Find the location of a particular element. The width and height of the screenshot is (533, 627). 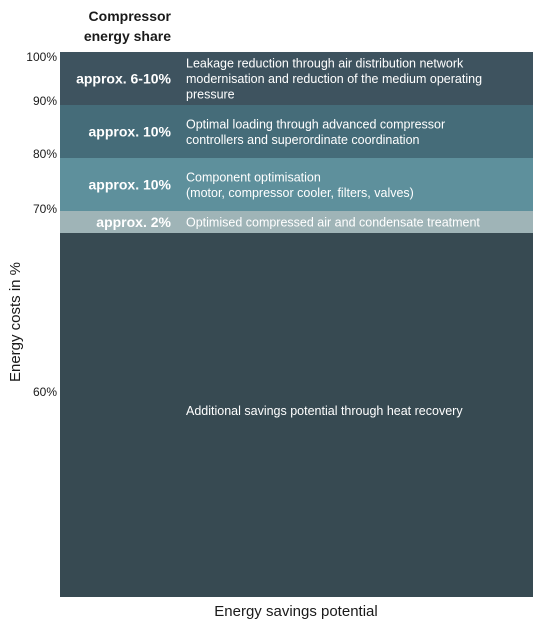

y-tick-label: 70% is located at coordinates (45, 209).